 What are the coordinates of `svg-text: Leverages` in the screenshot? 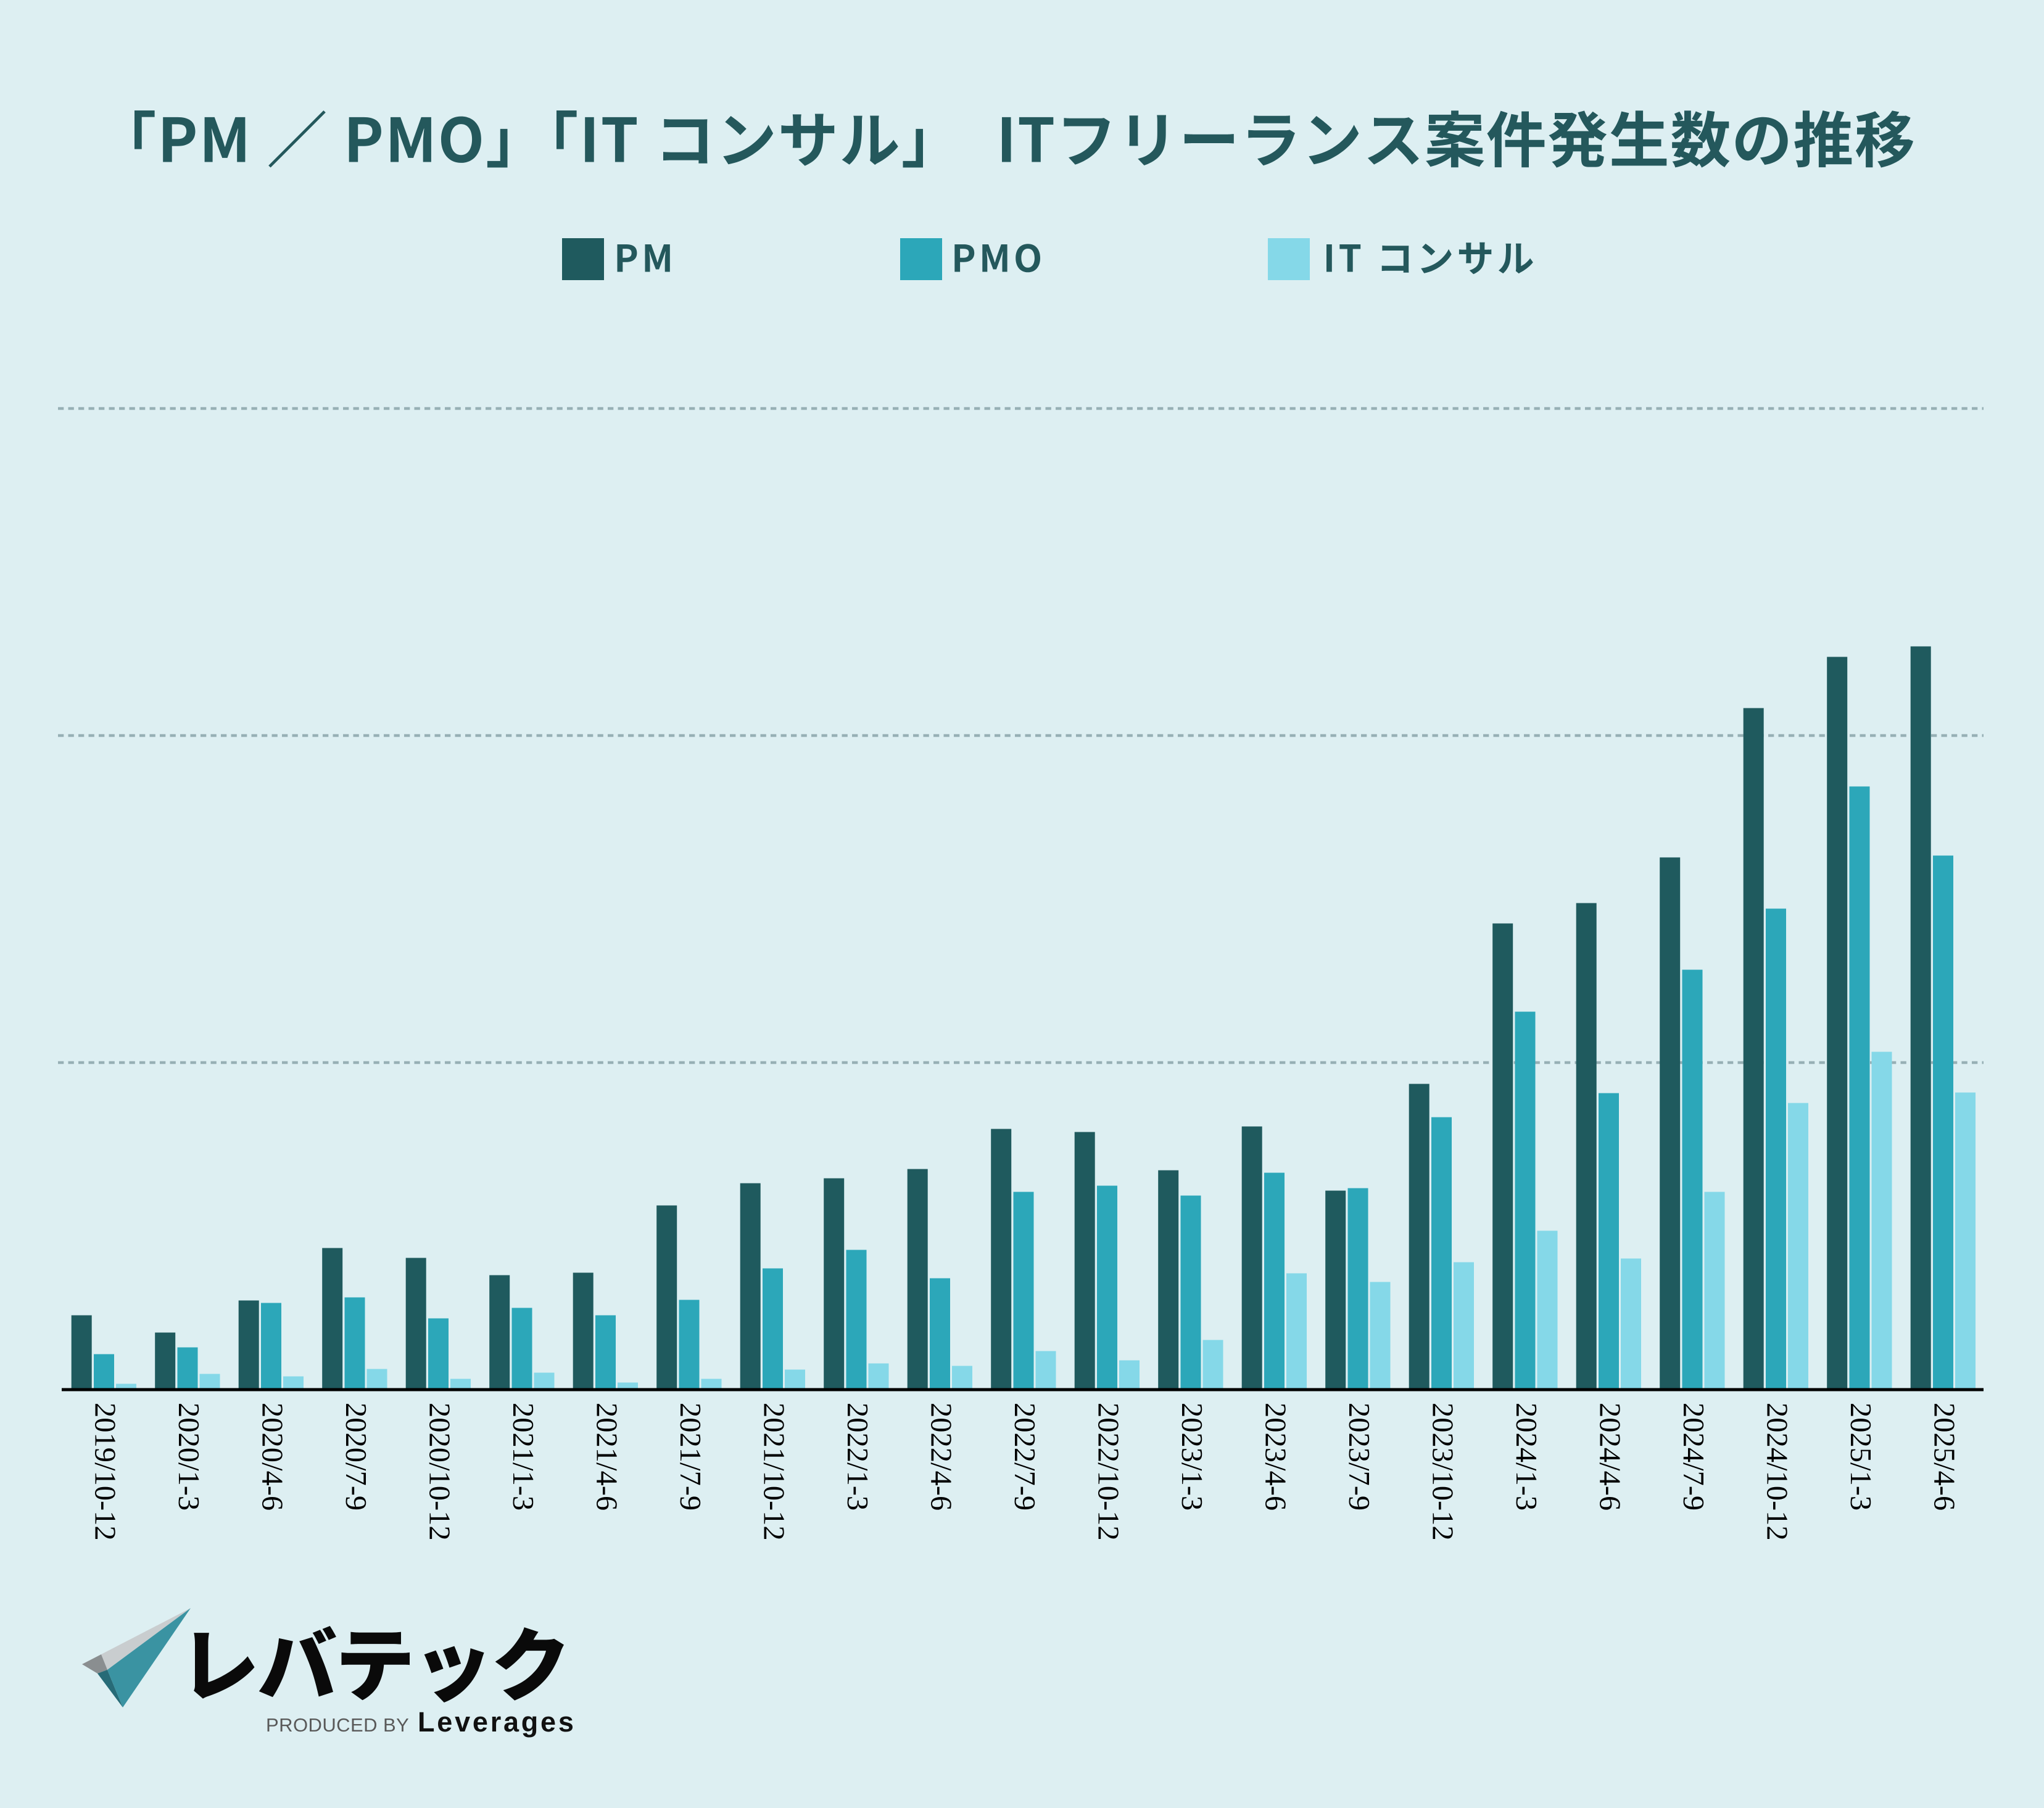 It's located at (497, 1722).